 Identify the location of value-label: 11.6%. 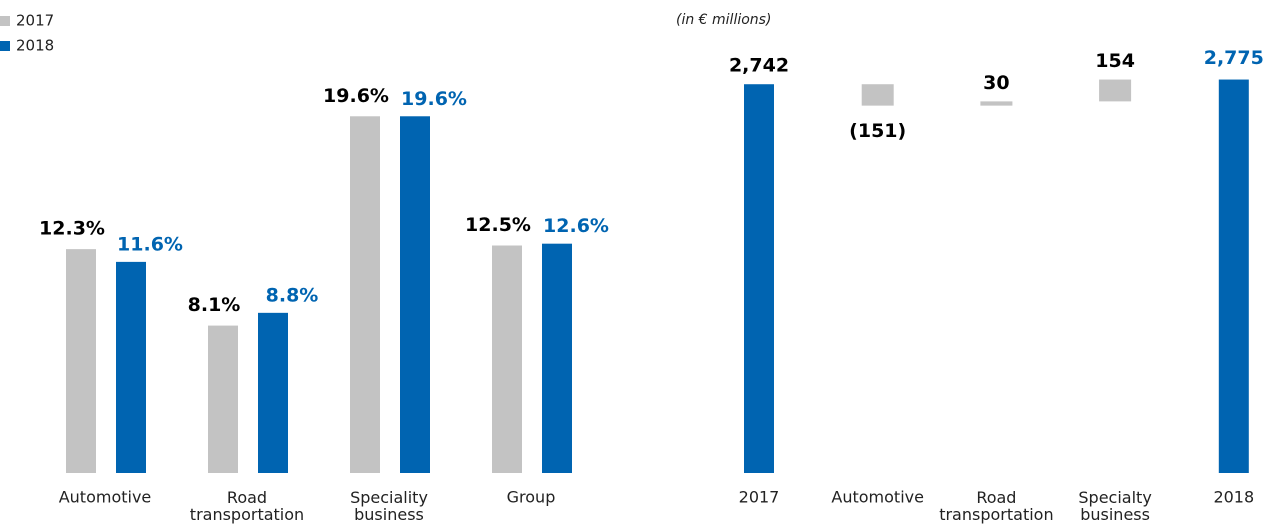
(150, 244).